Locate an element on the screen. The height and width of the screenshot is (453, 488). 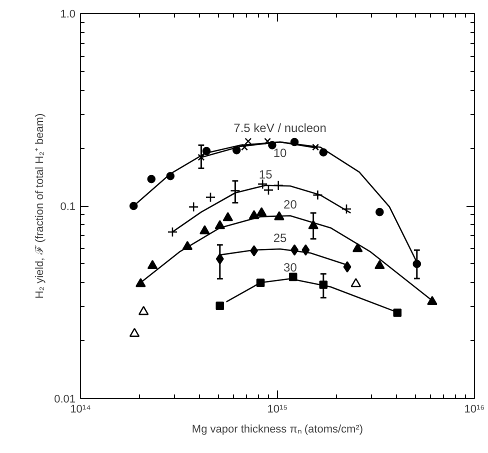
y-tick-label: 0.1 is located at coordinates (68, 207).